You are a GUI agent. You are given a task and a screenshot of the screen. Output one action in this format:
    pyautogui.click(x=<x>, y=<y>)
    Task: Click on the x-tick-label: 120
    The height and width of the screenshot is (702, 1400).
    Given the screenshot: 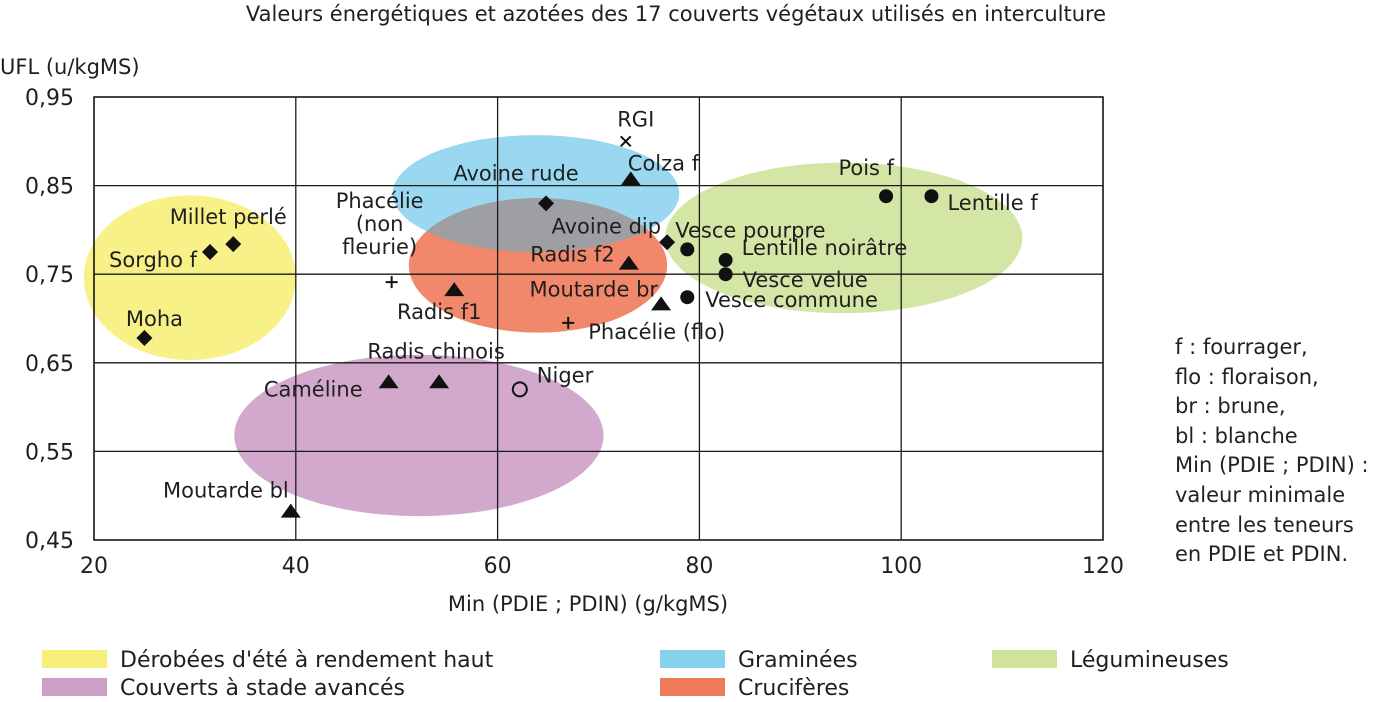 What is the action you would take?
    pyautogui.click(x=1103, y=566)
    